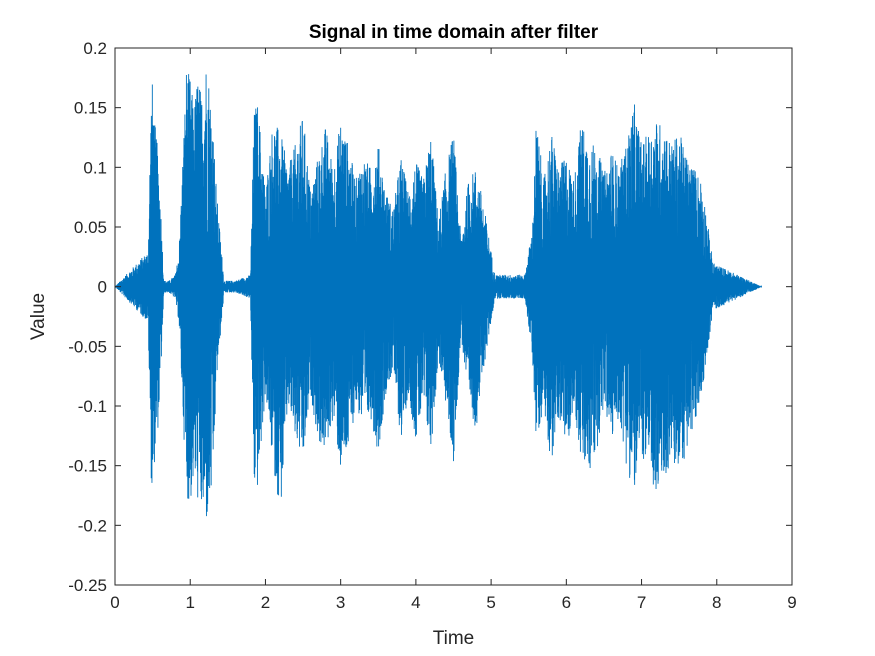 The width and height of the screenshot is (875, 656). What do you see at coordinates (87, 346) in the screenshot?
I see `y-tick-label: -0.05` at bounding box center [87, 346].